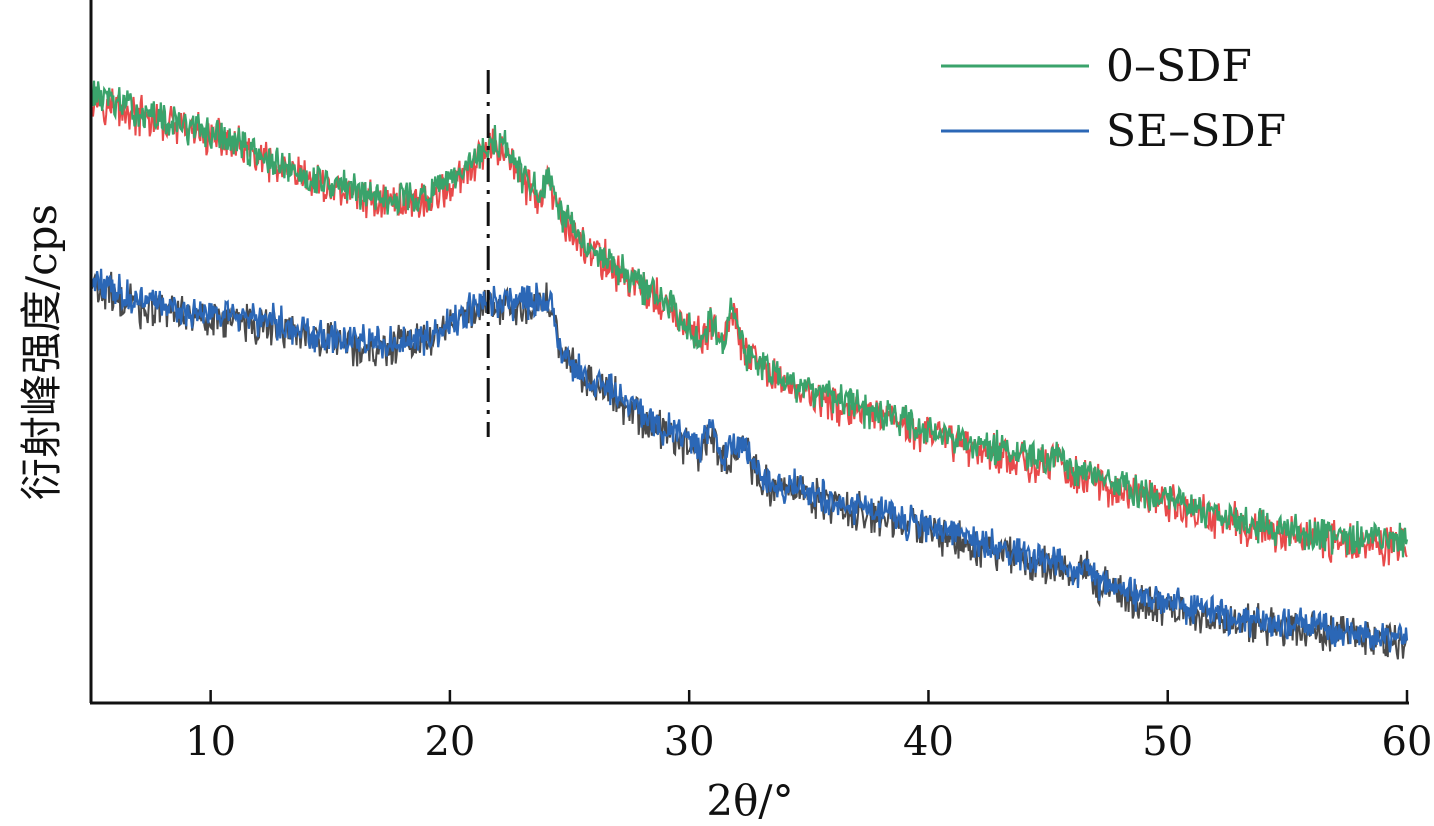 This screenshot has height=826, width=1434. Describe the element at coordinates (210, 742) in the screenshot. I see `x-tick-label-10: 10` at that location.